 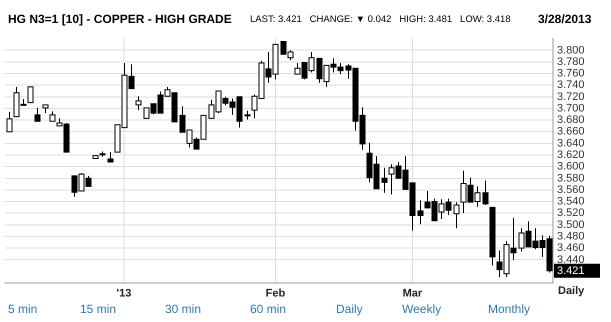 I want to click on y-tick-label: 3.760, so click(x=571, y=74).